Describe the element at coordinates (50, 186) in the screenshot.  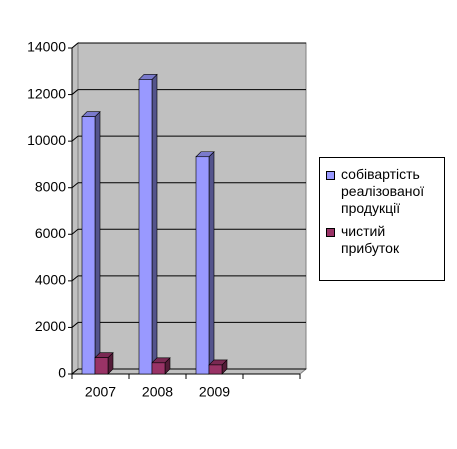
I see `y-tick-label: 8000` at that location.